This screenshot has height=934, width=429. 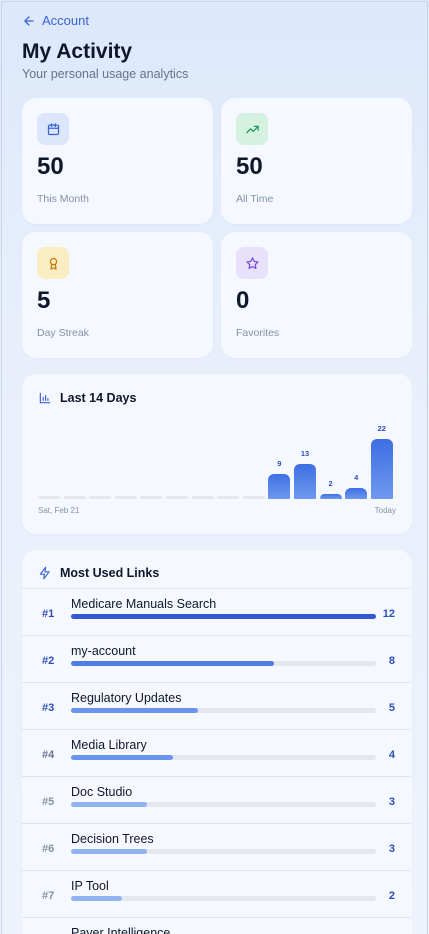 What do you see at coordinates (316, 295) in the screenshot?
I see `stat-card-favorites: 0 Favorites` at bounding box center [316, 295].